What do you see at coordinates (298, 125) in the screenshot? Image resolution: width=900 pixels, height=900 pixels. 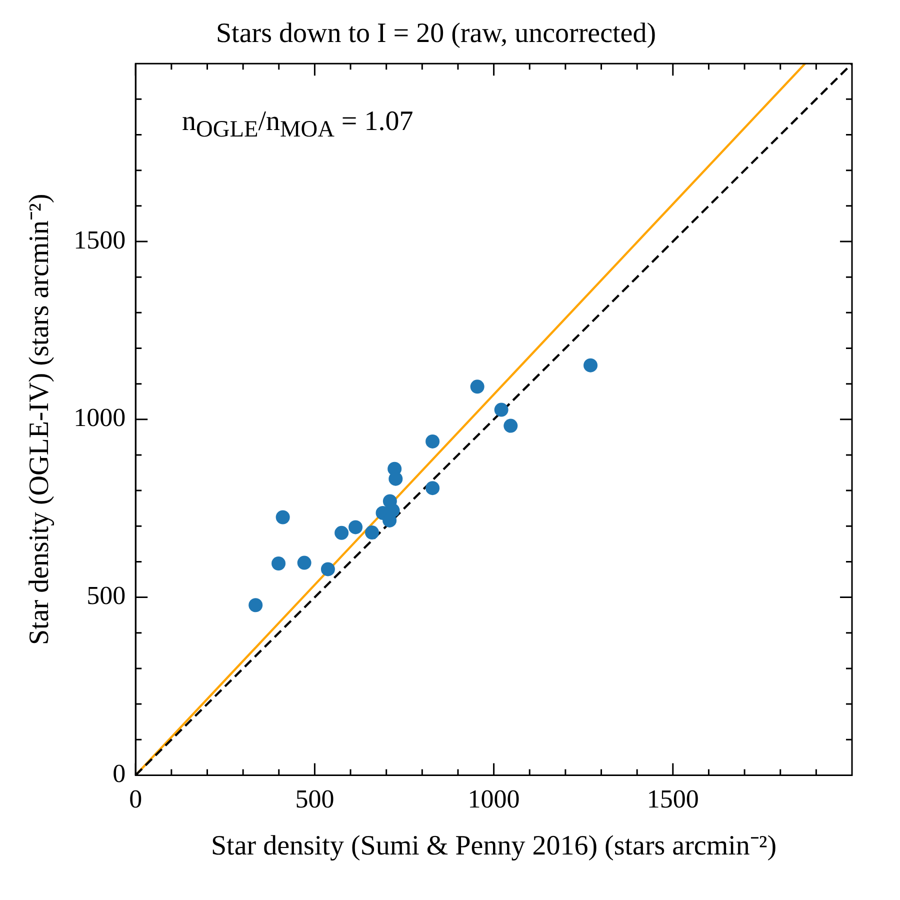 I see `annotation: n$_{OGLE}$/n$_{MOA}$ = 1.07` at bounding box center [298, 125].